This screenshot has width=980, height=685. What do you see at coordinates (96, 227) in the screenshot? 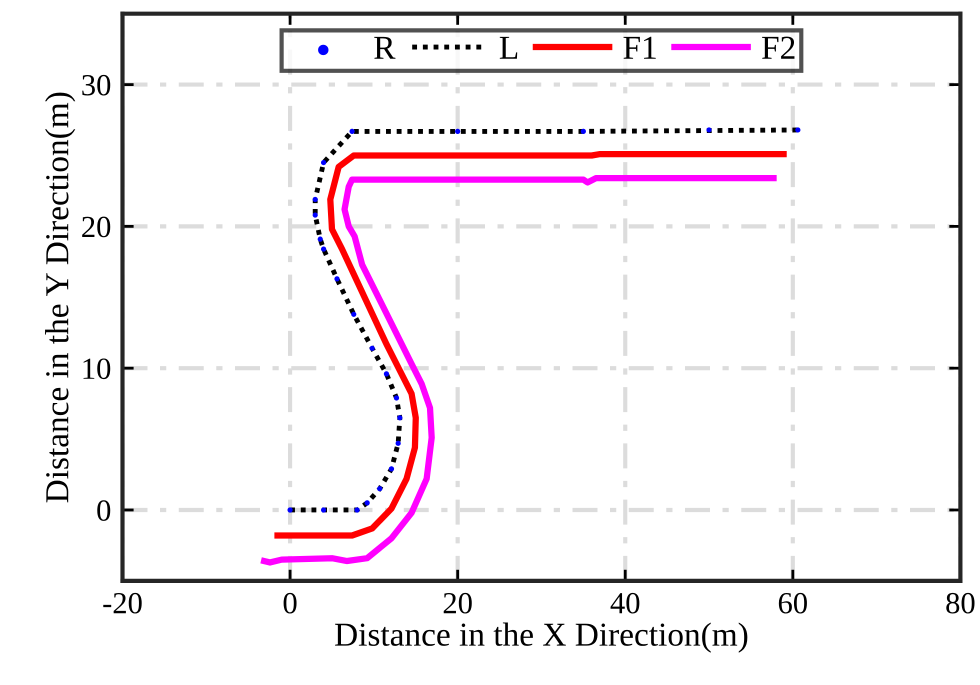
I see `y-tick-label: 20` at bounding box center [96, 227].